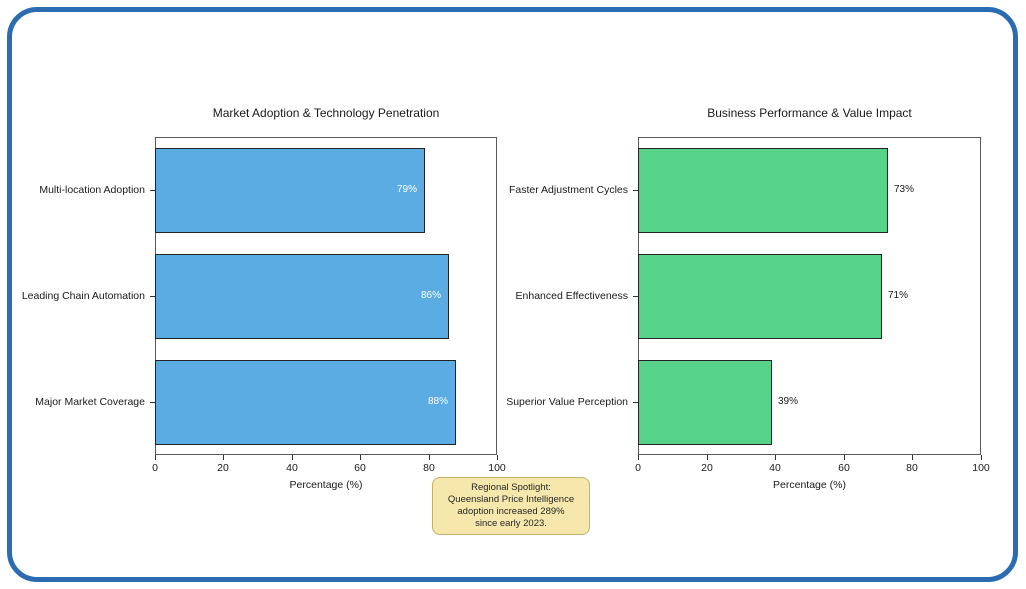  I want to click on bar-value-label: 71%, so click(898, 295).